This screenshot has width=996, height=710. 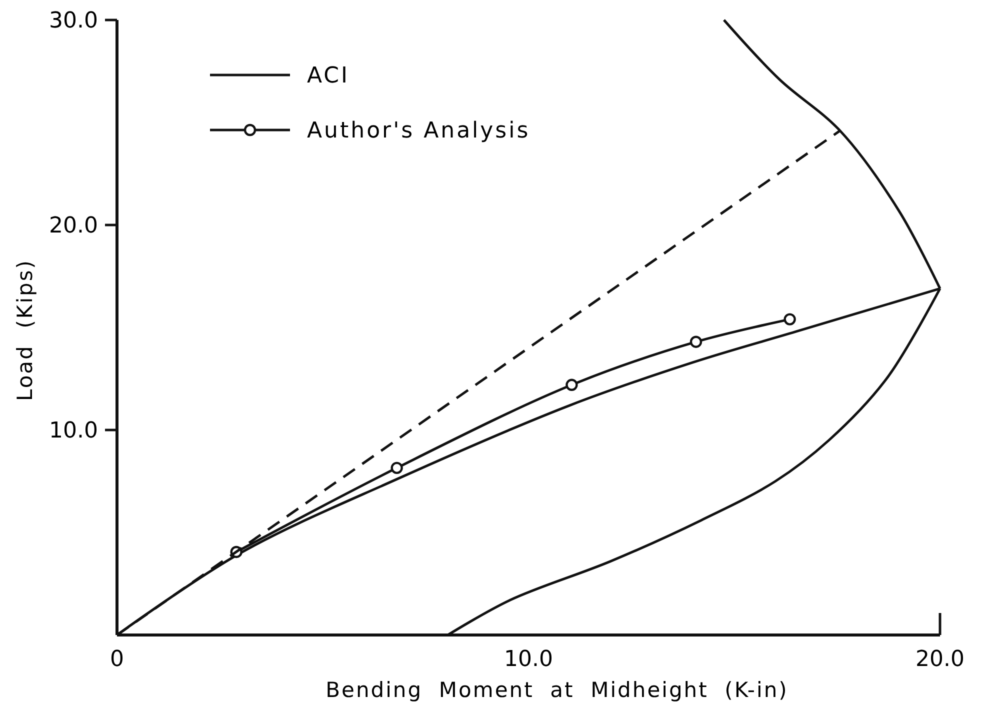 What do you see at coordinates (25, 330) in the screenshot?
I see `y-axis-title: Load (Kips)` at bounding box center [25, 330].